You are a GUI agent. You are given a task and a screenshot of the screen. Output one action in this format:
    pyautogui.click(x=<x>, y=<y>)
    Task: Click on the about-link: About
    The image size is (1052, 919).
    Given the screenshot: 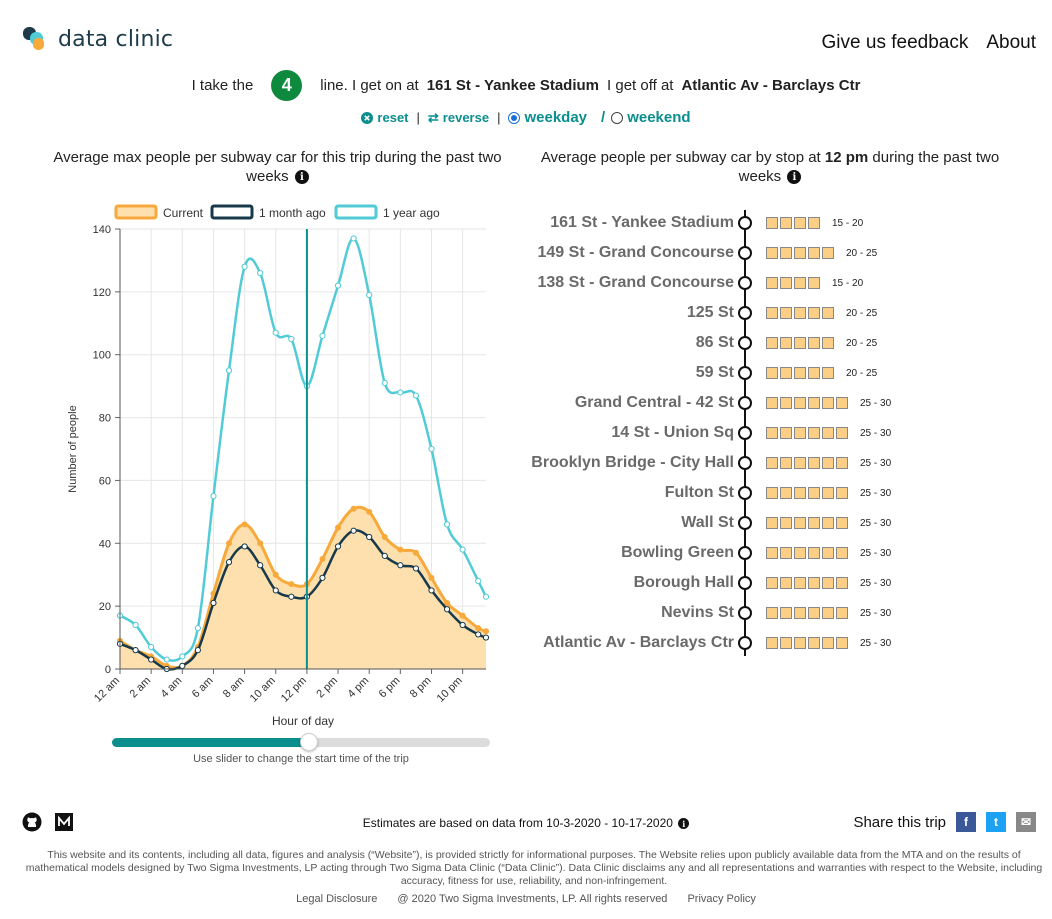 What is the action you would take?
    pyautogui.click(x=1011, y=42)
    